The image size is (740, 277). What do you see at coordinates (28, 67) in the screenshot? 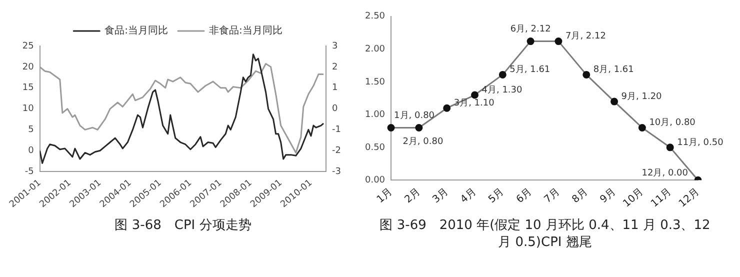
I see `y-tick-label: 20` at bounding box center [28, 67].